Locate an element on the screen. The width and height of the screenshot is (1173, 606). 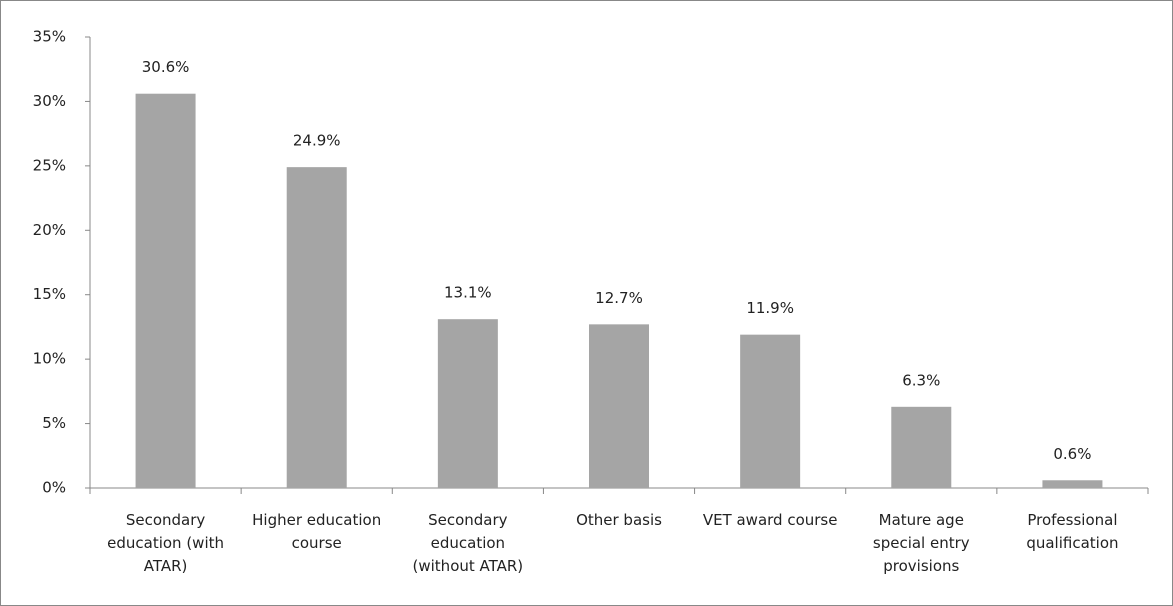
value-label: 30.6% is located at coordinates (166, 67).